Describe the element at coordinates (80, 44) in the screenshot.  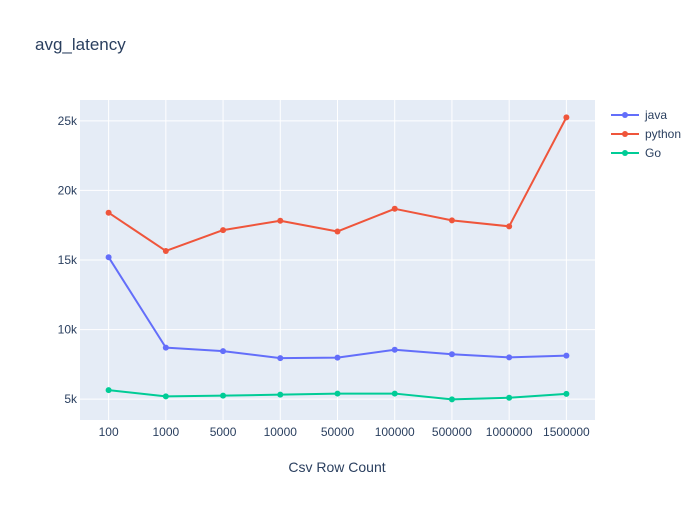
I see `chart-title: avg_latency` at that location.